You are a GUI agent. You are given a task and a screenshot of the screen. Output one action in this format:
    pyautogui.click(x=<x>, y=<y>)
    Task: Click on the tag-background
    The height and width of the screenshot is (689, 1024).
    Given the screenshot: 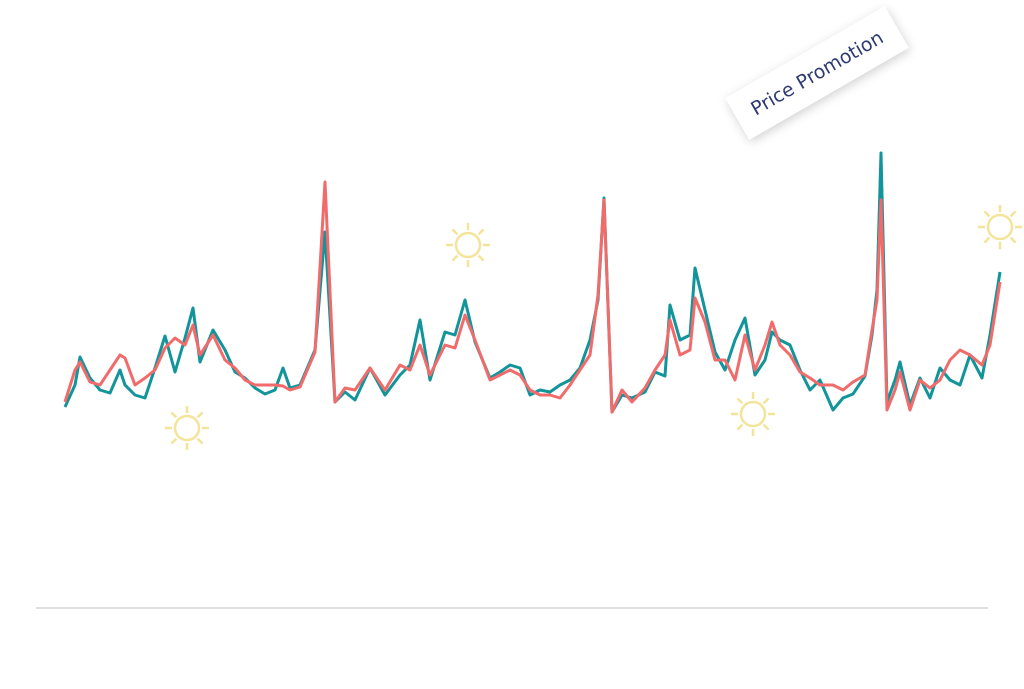 What is the action you would take?
    pyautogui.click(x=817, y=73)
    